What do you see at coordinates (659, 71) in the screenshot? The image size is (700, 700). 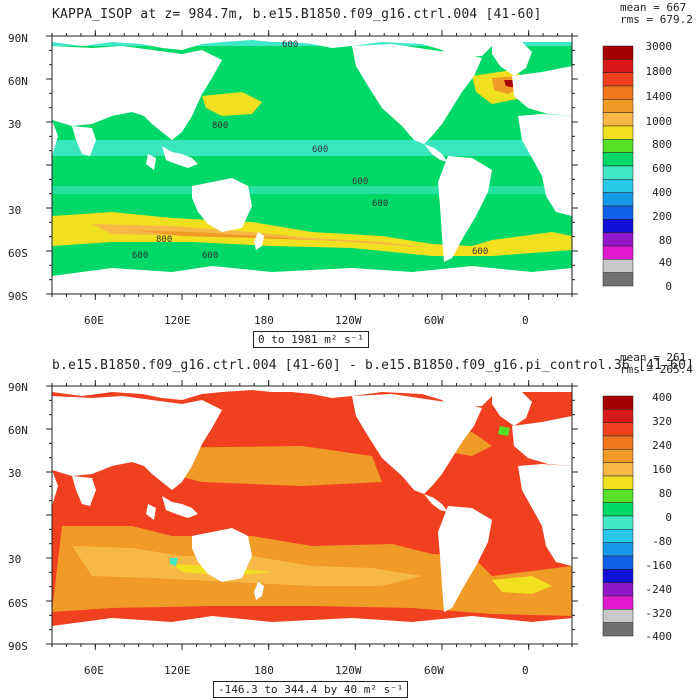 I see `panel1-cb-label-1: 1800` at bounding box center [659, 71].